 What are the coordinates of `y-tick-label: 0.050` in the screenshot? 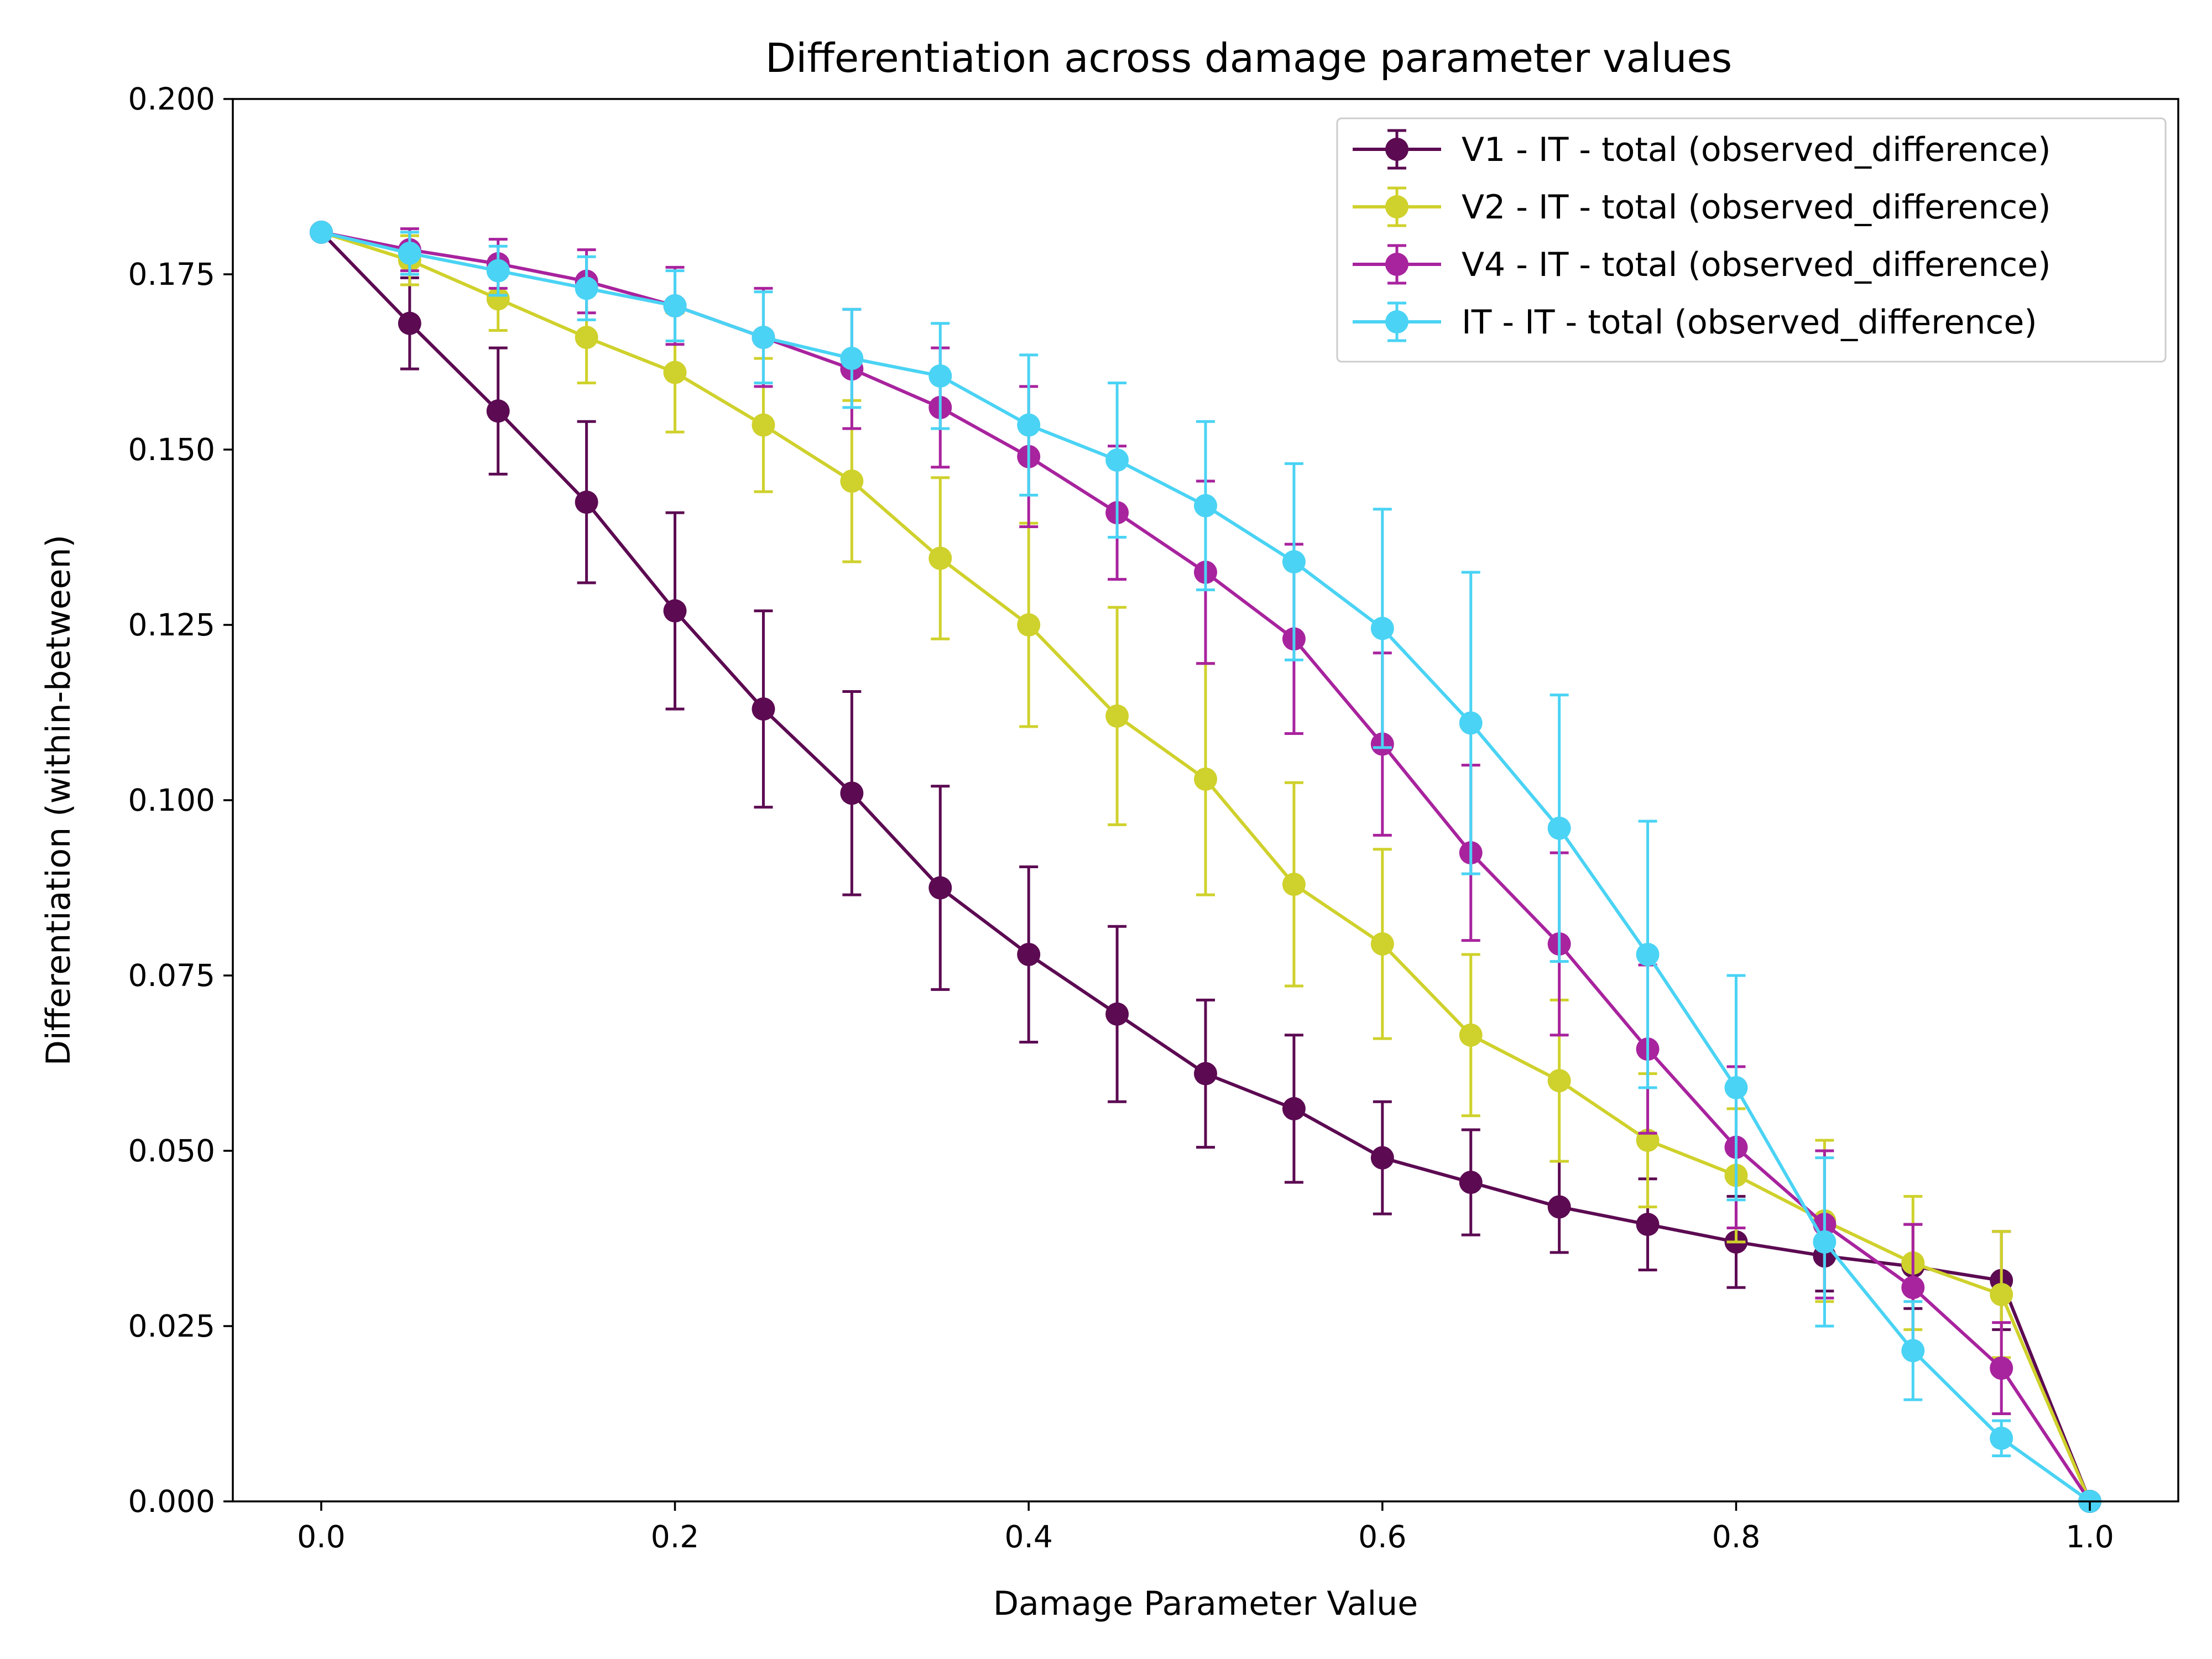 It's located at (171, 1151).